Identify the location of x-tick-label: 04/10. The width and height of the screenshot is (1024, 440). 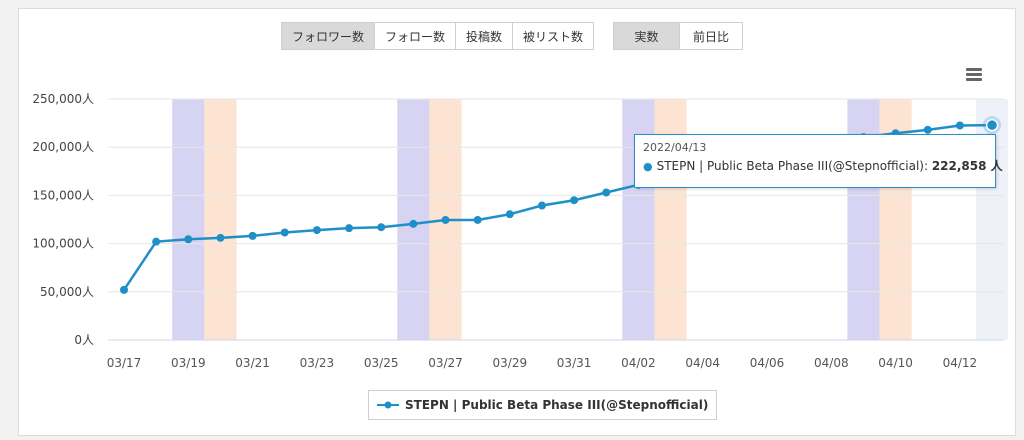
(895, 363).